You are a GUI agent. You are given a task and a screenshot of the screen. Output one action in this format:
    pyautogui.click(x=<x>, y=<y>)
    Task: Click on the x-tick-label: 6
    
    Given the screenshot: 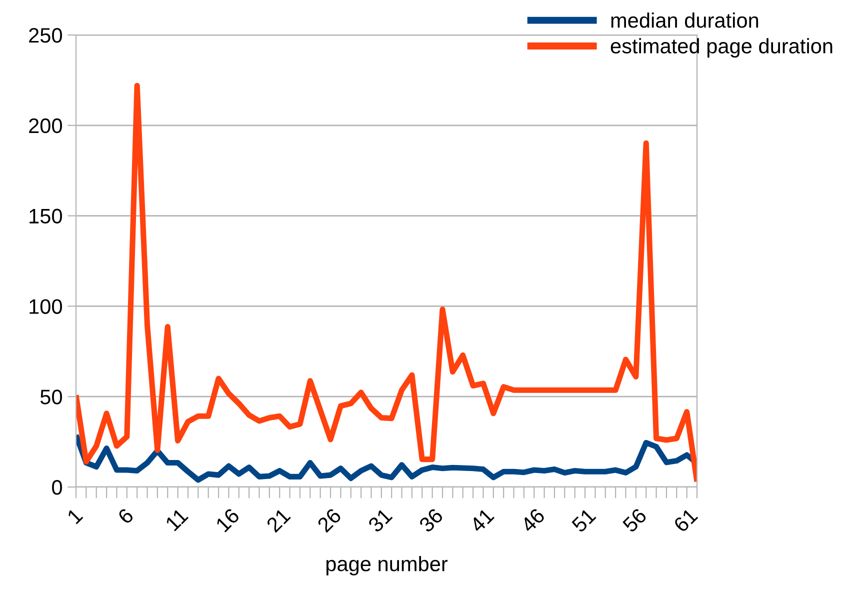 What is the action you would take?
    pyautogui.click(x=125, y=516)
    